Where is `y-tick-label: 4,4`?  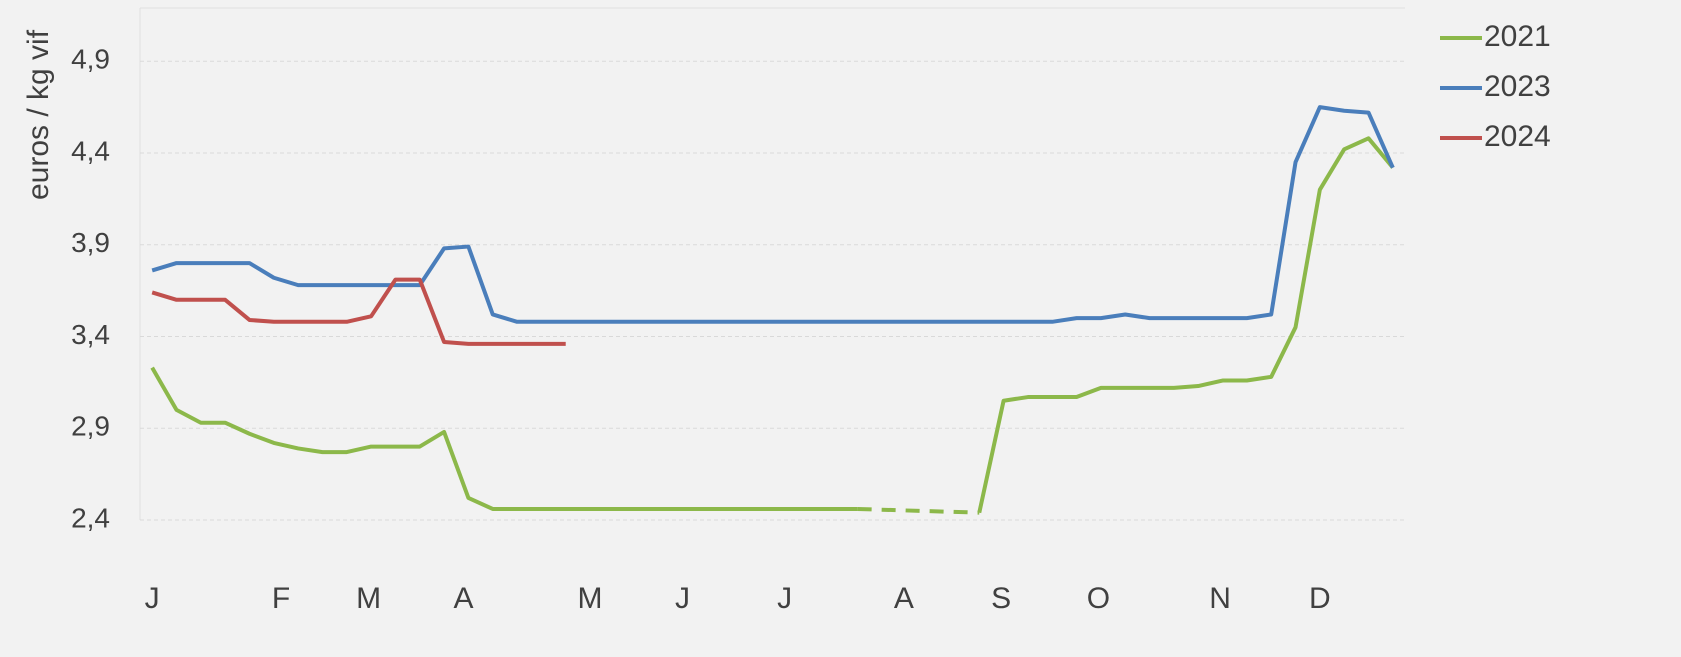 y-tick-label: 4,4 is located at coordinates (90, 150).